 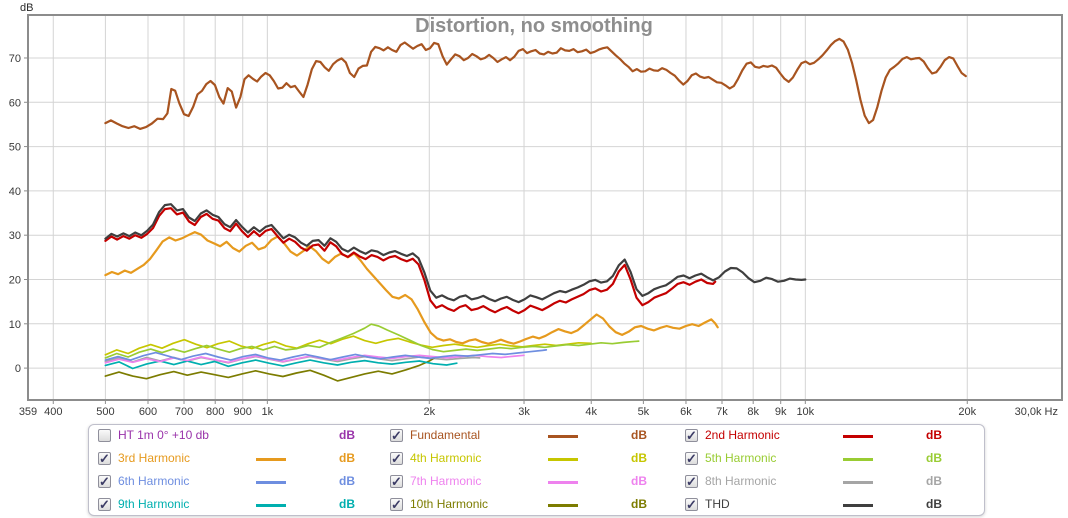 I want to click on series-3rd-harmonic, so click(x=411, y=288).